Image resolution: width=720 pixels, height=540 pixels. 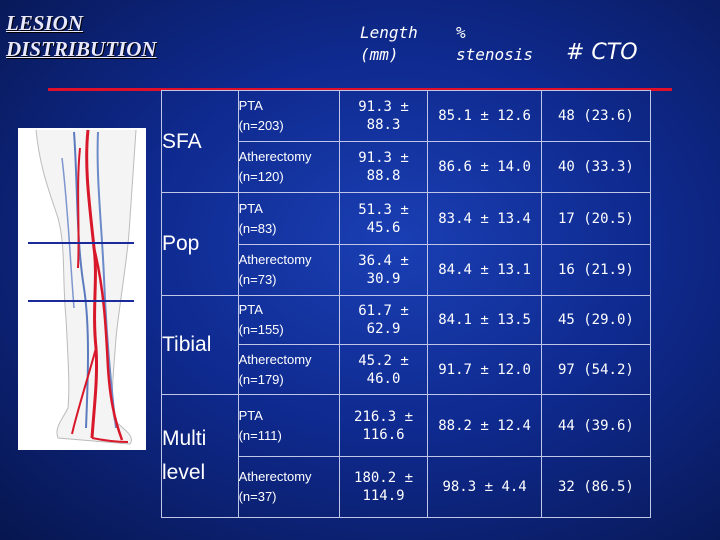 I want to click on stenosis-cell: 88.2 ± 12.4, so click(x=484, y=425).